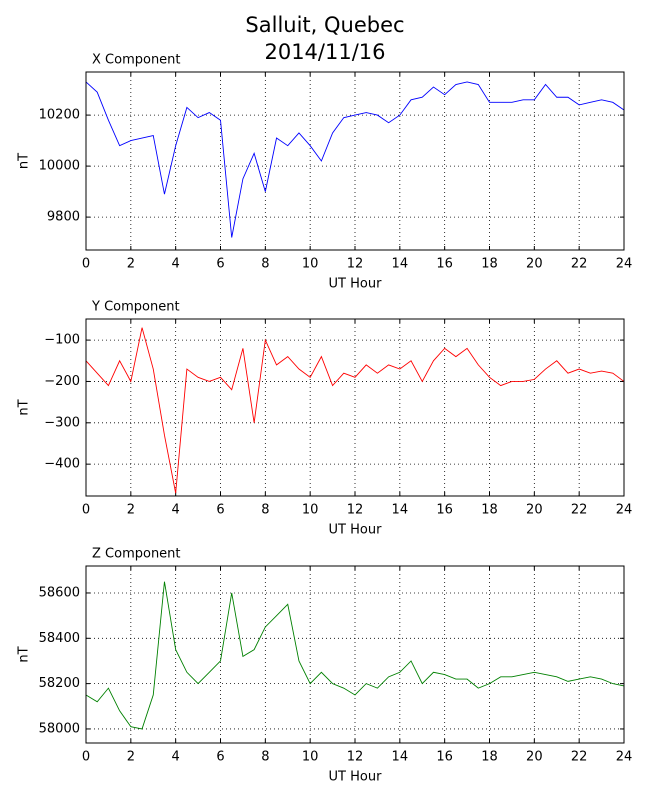 The image size is (650, 800). Describe the element at coordinates (59, 592) in the screenshot. I see `y-tick-label: 58600` at that location.